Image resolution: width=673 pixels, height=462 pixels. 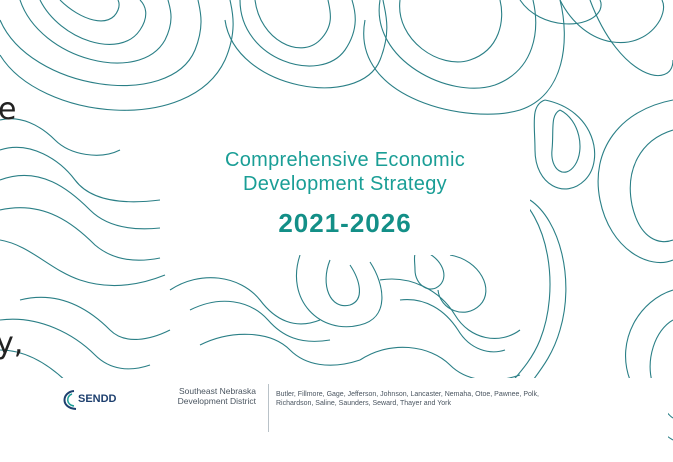 I want to click on logo-text: SENDD, so click(x=97, y=399).